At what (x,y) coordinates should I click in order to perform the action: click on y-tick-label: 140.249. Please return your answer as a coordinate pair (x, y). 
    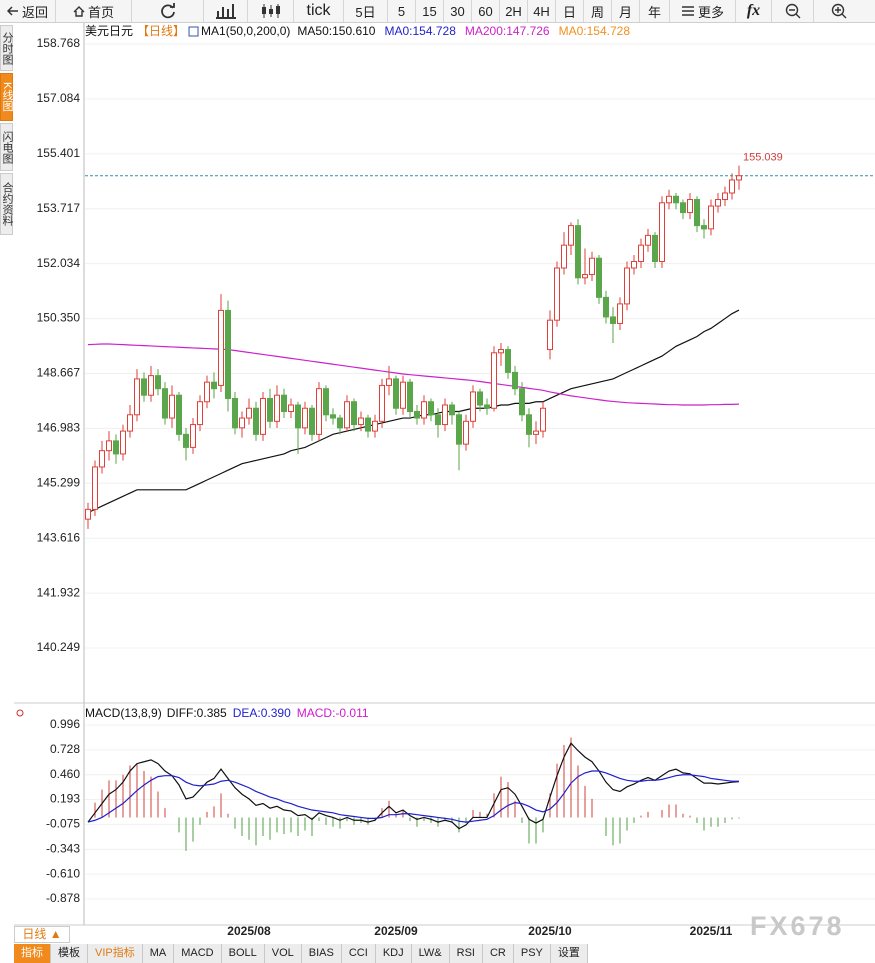
    Looking at the image, I should click on (59, 647).